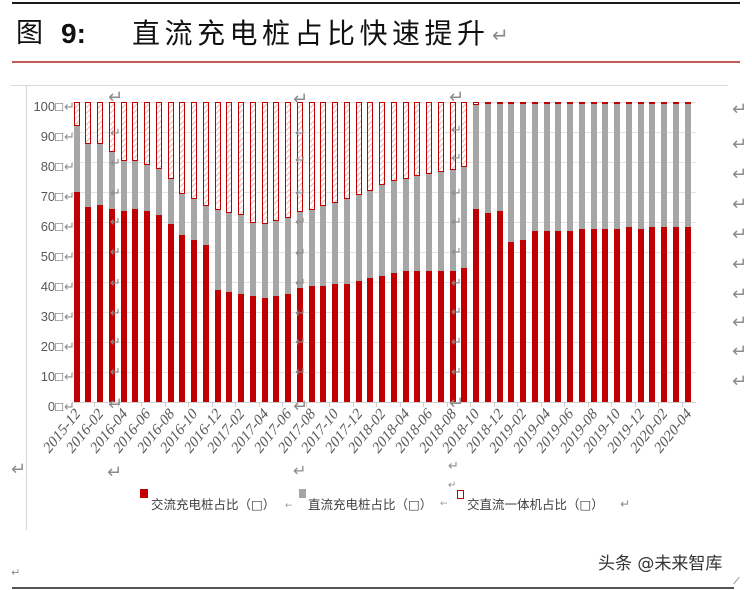 Image resolution: width=752 pixels, height=590 pixels. I want to click on y-axis-label: 80□, so click(51, 166).